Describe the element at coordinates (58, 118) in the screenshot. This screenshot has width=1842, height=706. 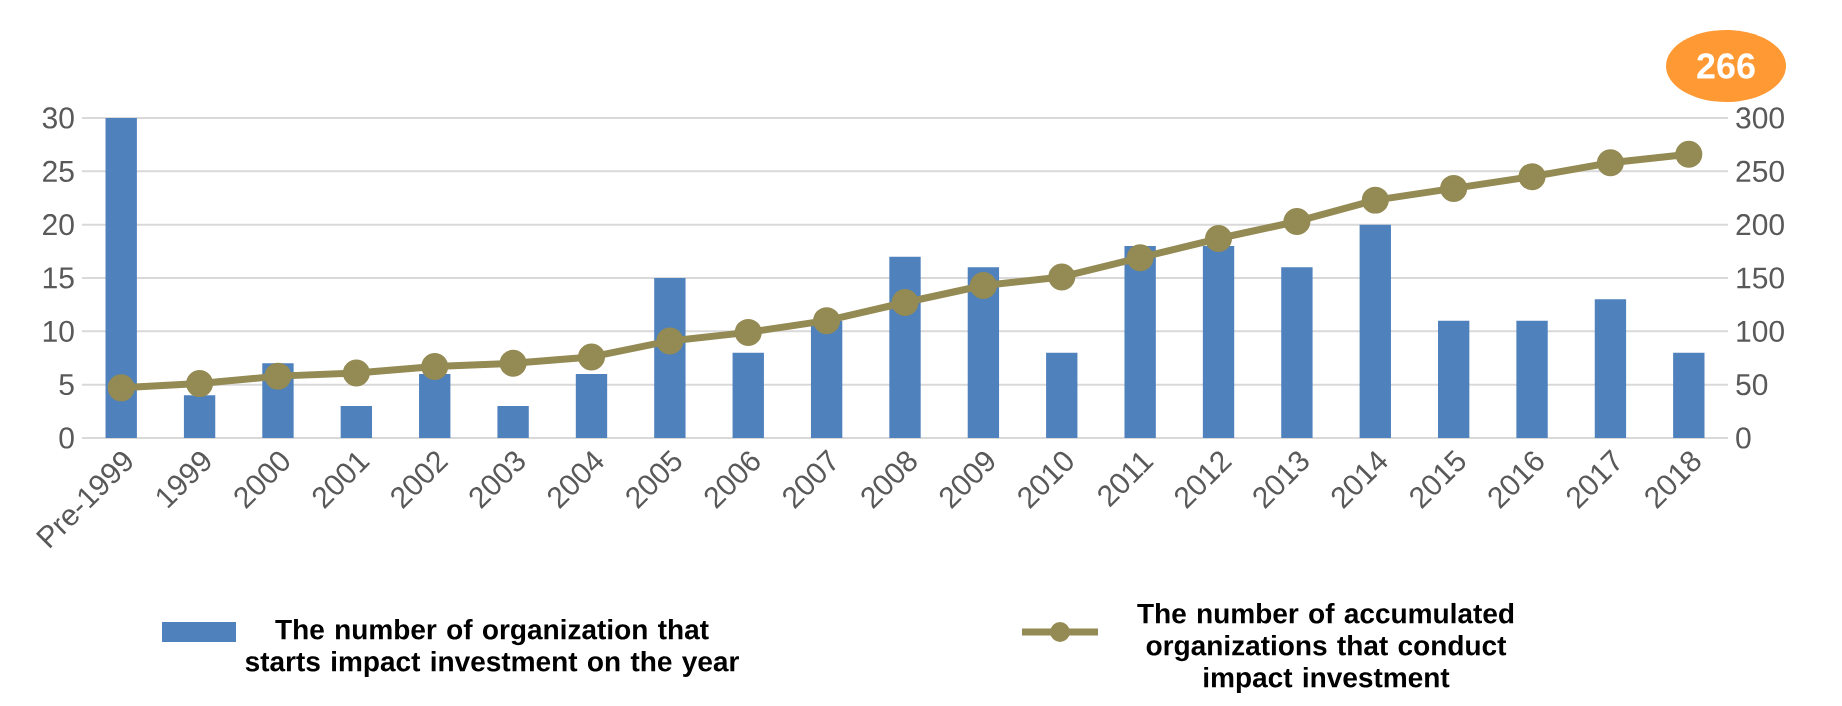
I see `y-tick-label: 30` at that location.